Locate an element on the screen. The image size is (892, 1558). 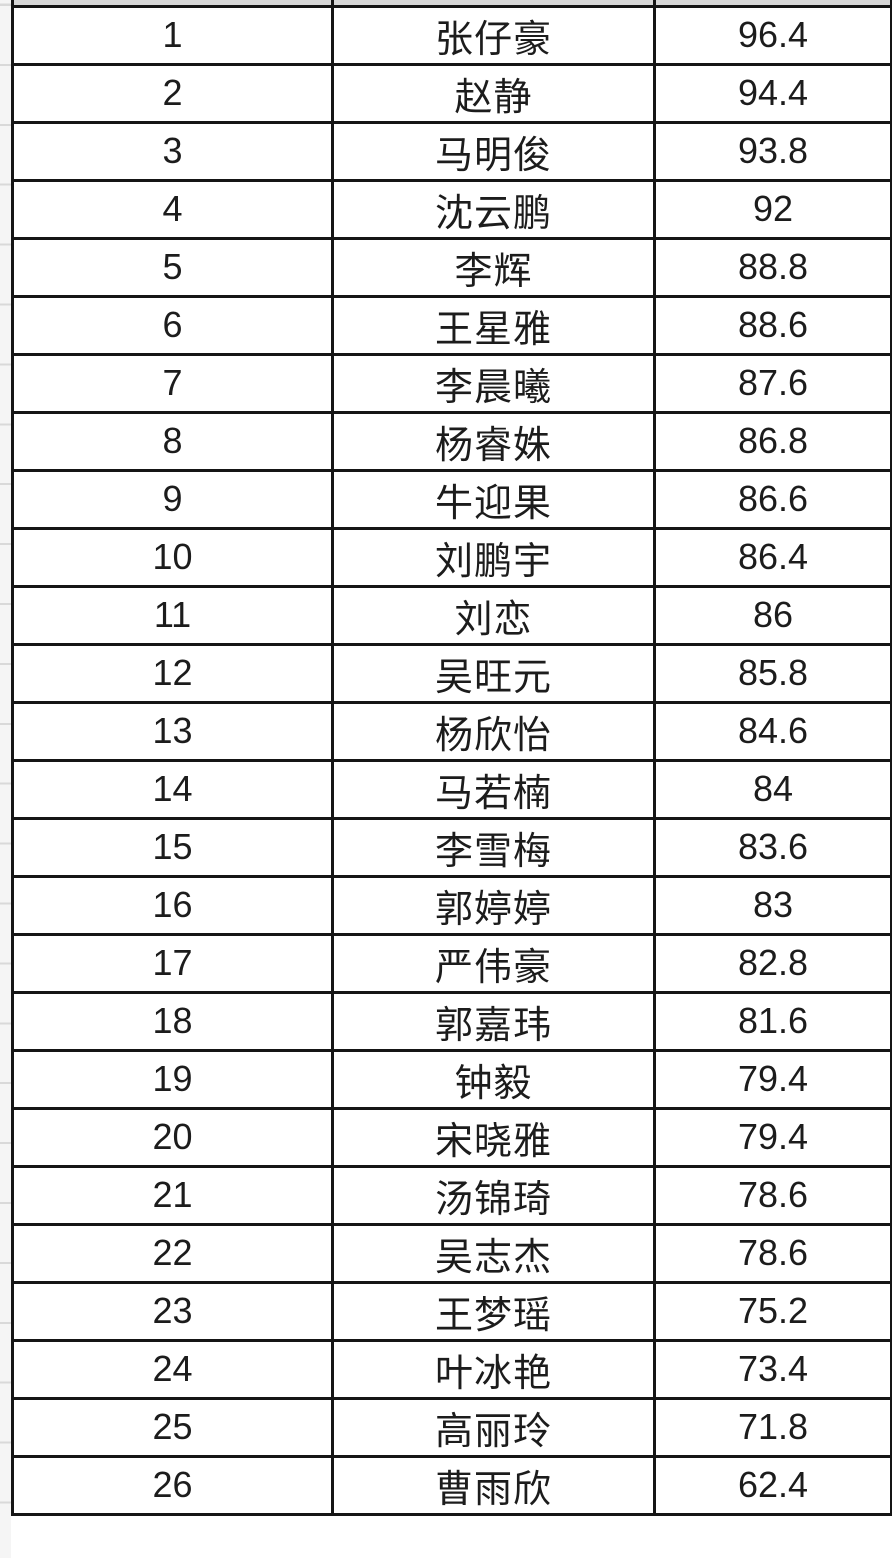
score-cell: 81.6 is located at coordinates (772, 1021).